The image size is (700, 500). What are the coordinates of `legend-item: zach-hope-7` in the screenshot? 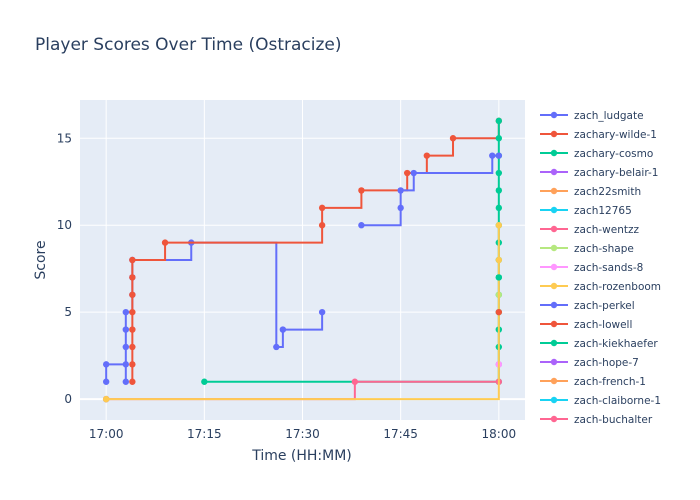 It's located at (589, 363).